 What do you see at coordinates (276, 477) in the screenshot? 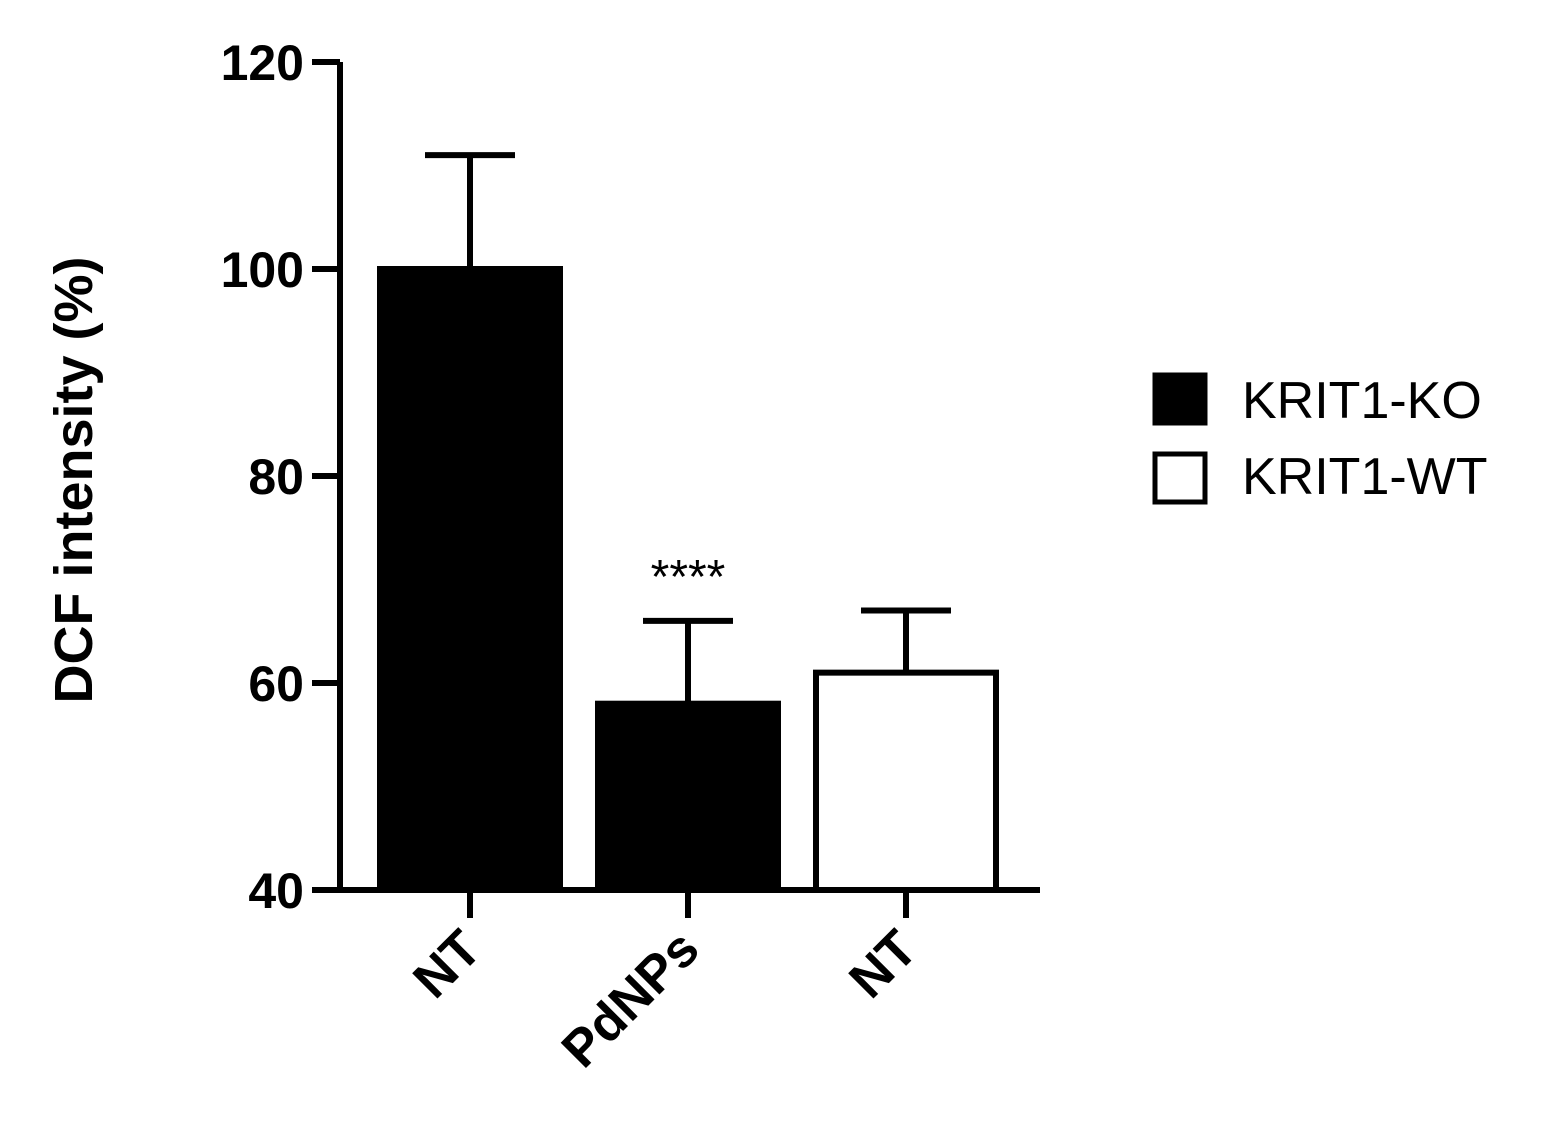
I see `y-tick-label-80: 80` at bounding box center [276, 477].